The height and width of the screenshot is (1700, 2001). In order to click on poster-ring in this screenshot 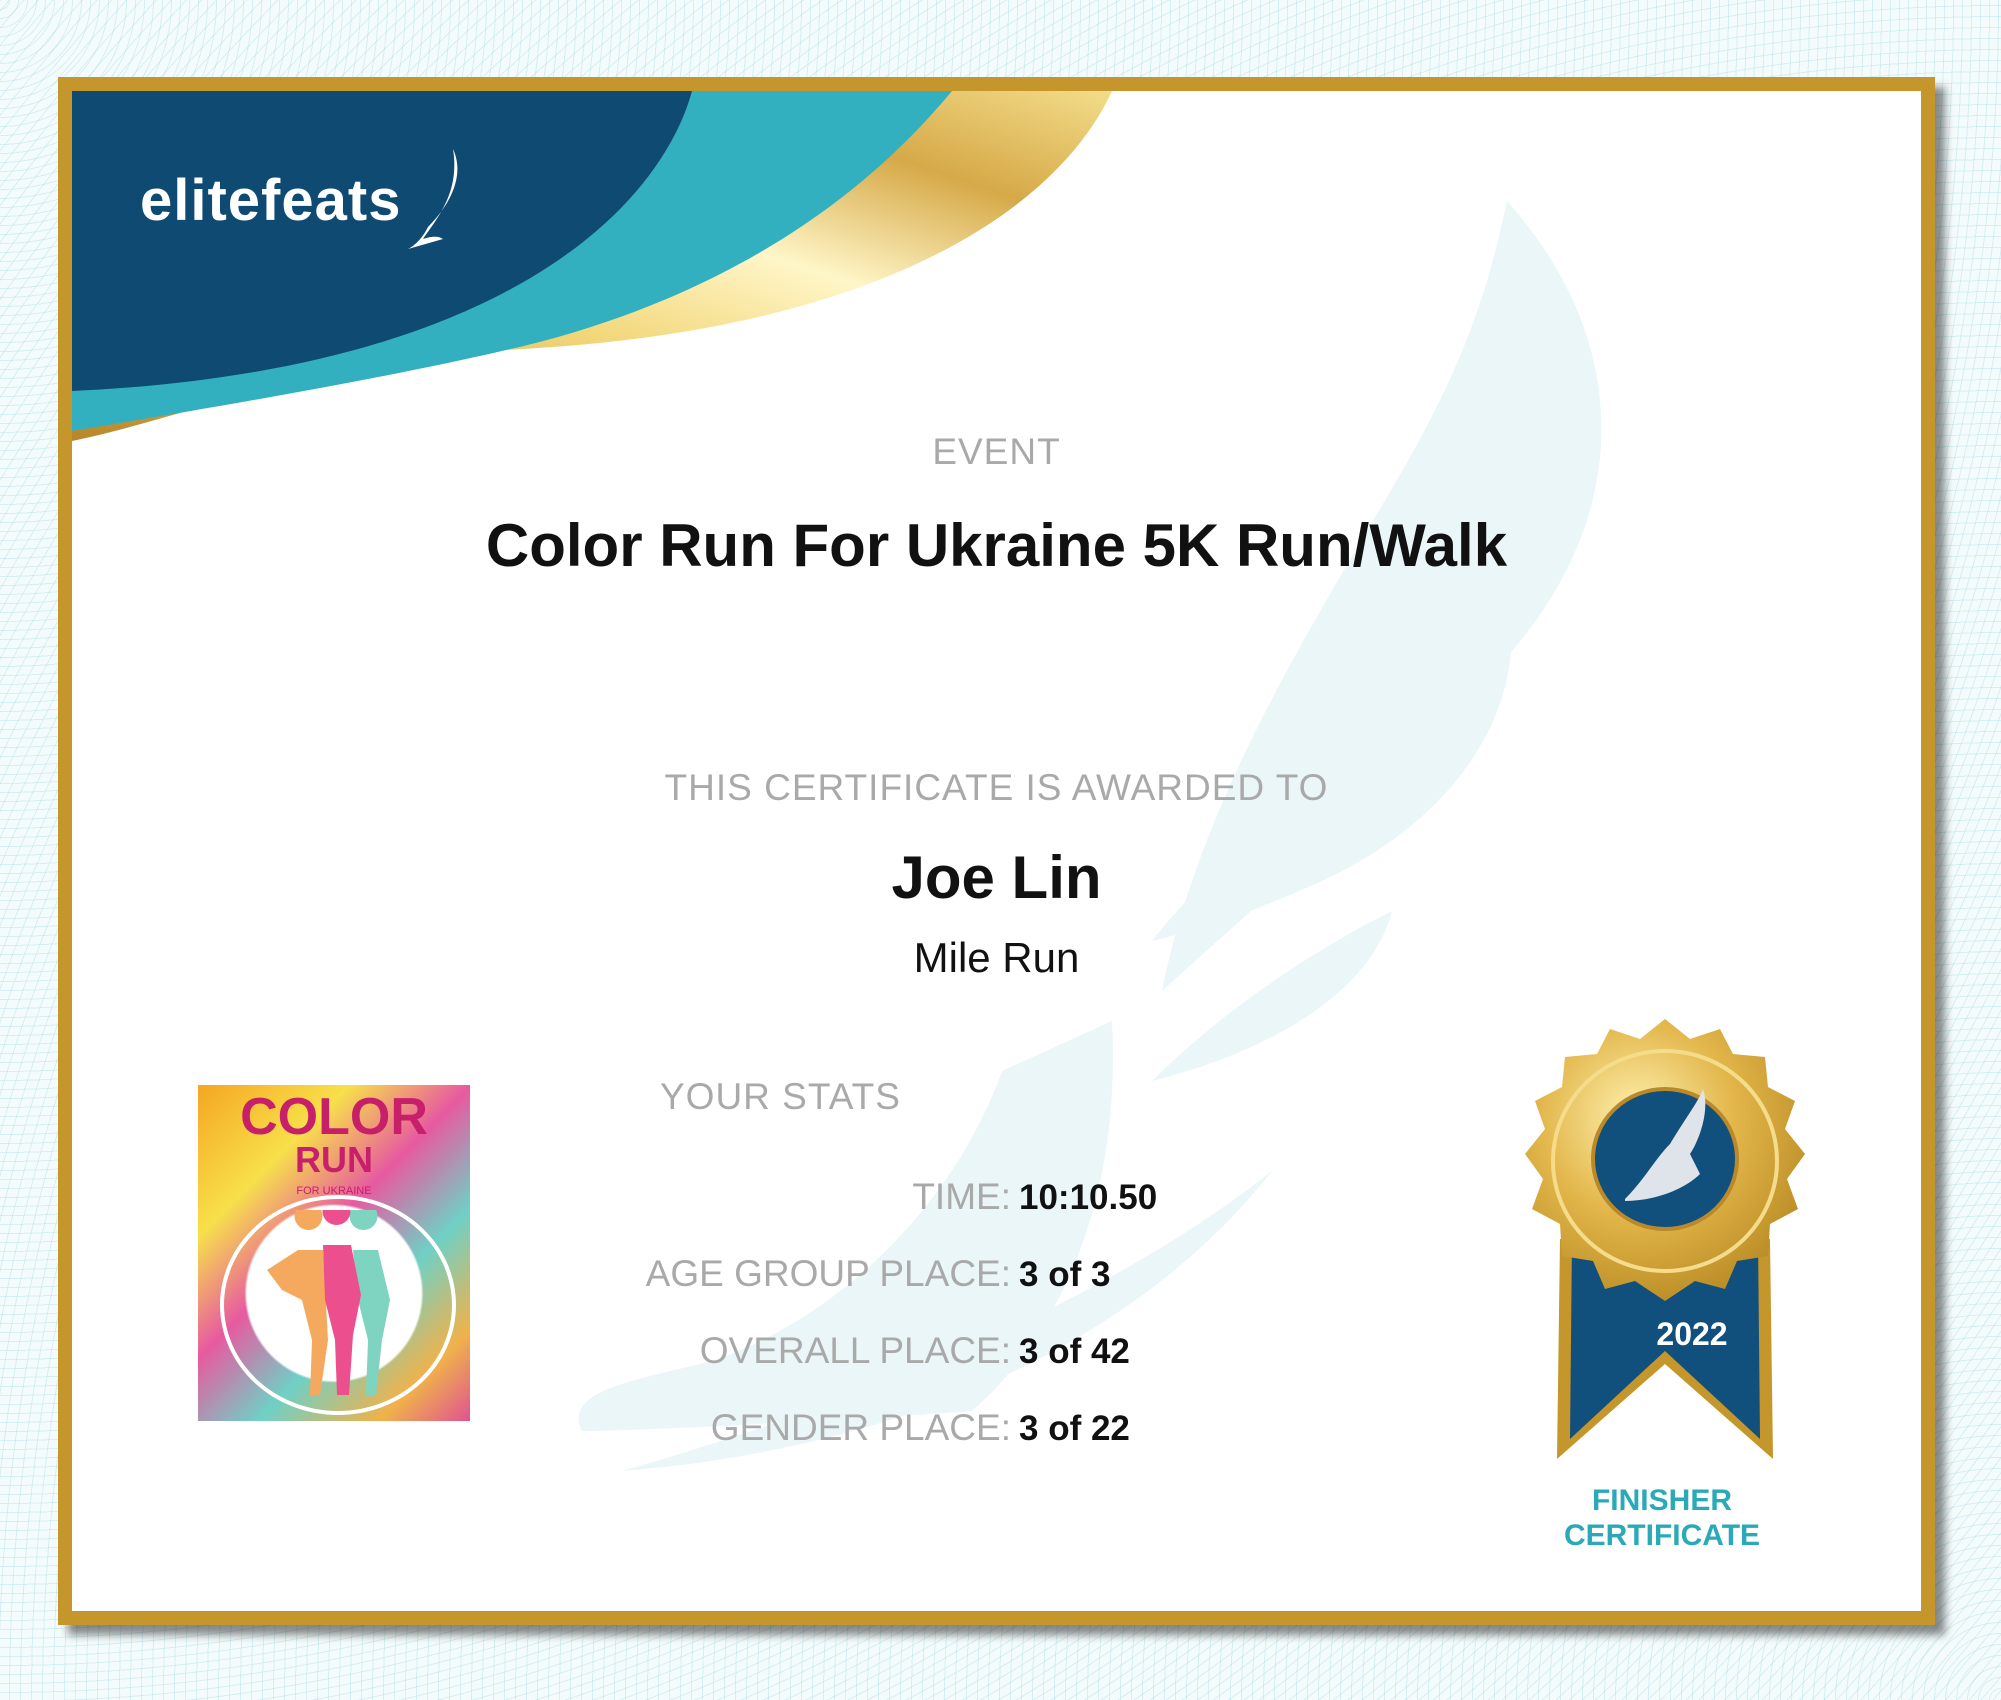, I will do `click(338, 1305)`.